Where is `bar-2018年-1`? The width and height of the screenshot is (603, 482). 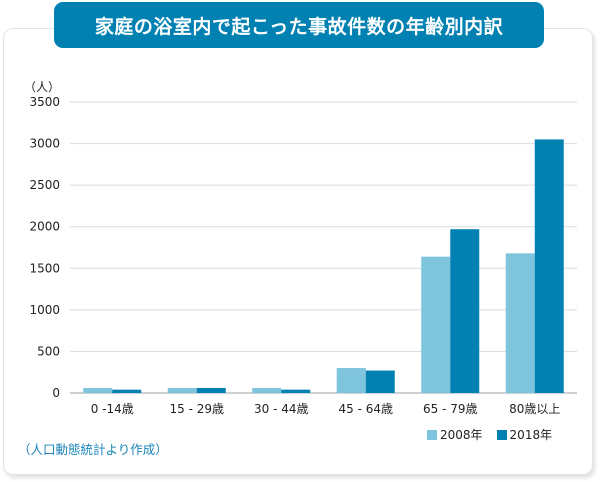
bar-2018年-1 is located at coordinates (211, 390).